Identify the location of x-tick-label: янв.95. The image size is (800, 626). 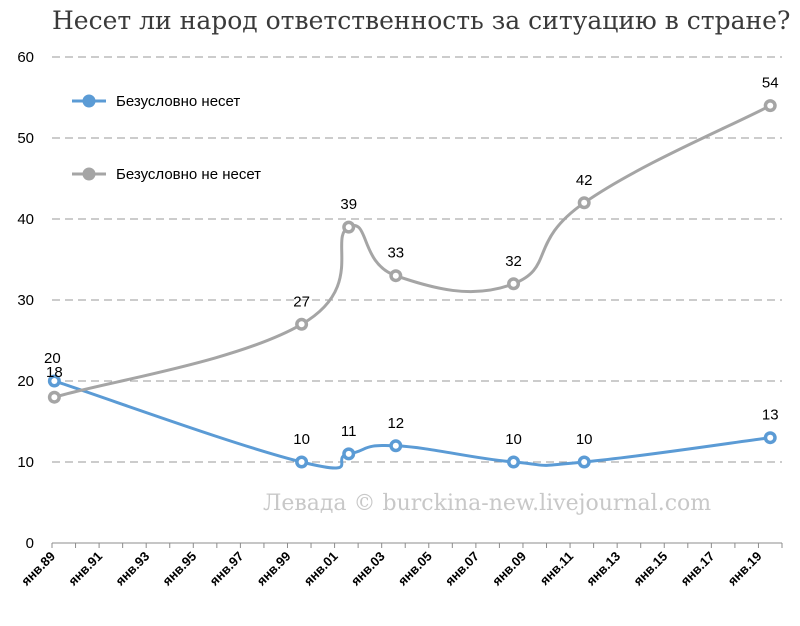
(179, 569).